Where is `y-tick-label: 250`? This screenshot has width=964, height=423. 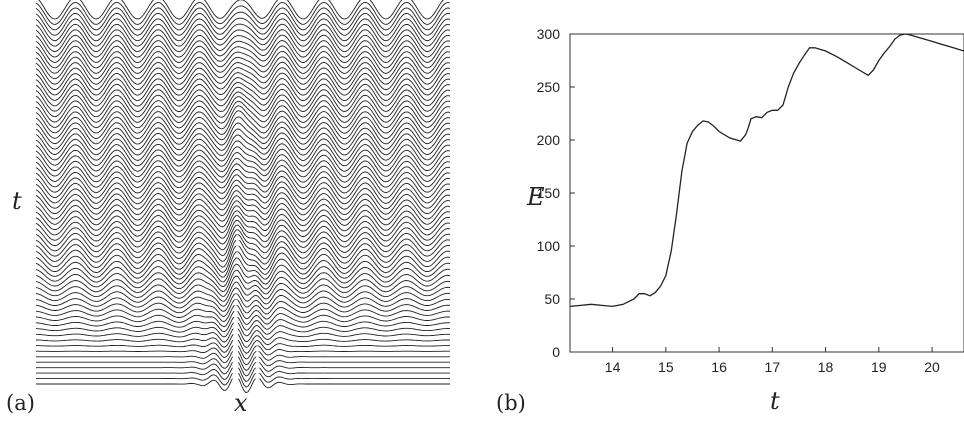
y-tick-label: 250 is located at coordinates (549, 87).